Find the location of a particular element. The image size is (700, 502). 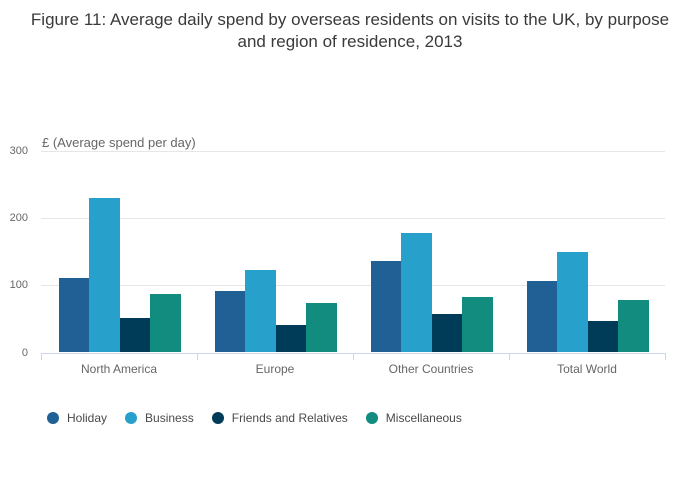

category-label-other-countries: Other Countries is located at coordinates (431, 369).